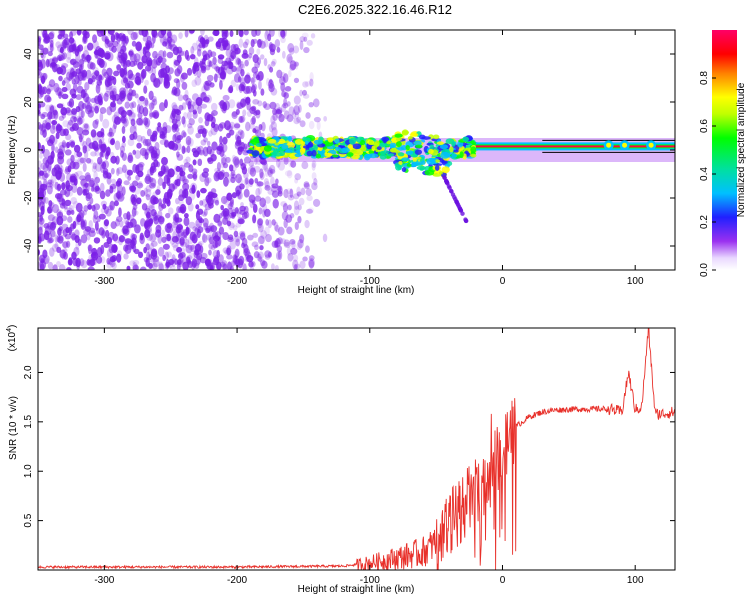 The width and height of the screenshot is (750, 600). Describe the element at coordinates (237, 281) in the screenshot. I see `x-tick-label: -200` at that location.